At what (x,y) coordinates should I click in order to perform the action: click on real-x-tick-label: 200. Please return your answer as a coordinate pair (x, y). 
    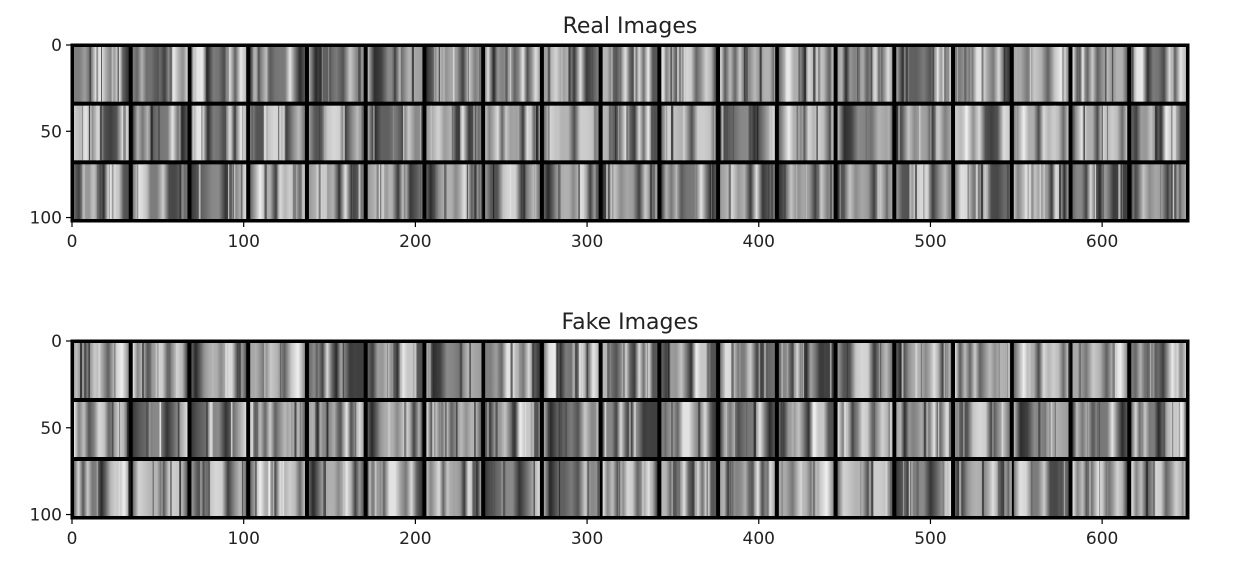
    Looking at the image, I should click on (415, 242).